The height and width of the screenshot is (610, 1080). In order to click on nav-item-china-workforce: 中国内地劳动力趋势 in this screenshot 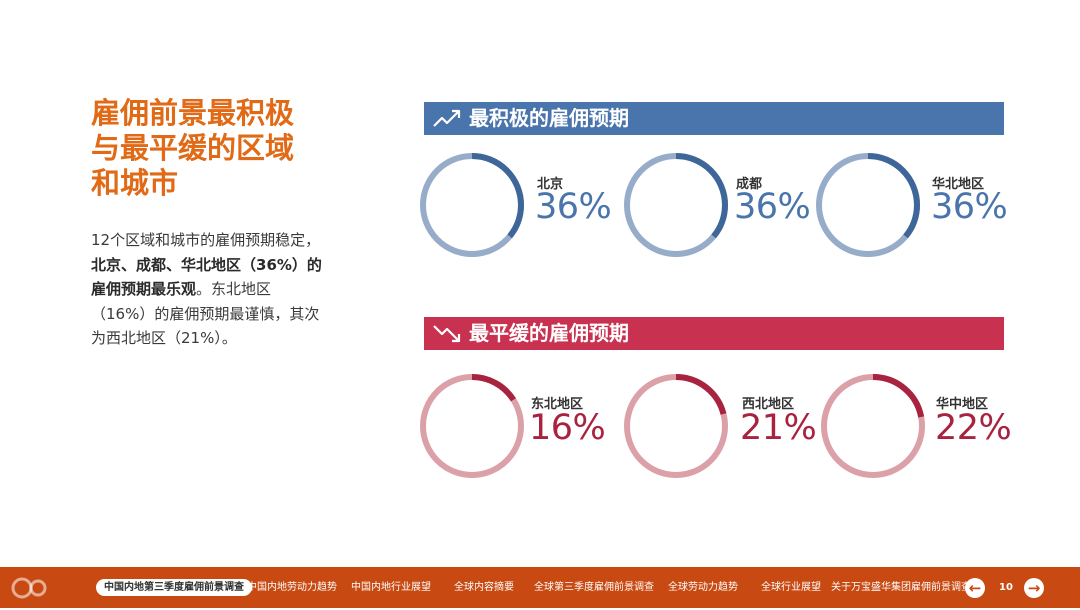, I will do `click(292, 587)`.